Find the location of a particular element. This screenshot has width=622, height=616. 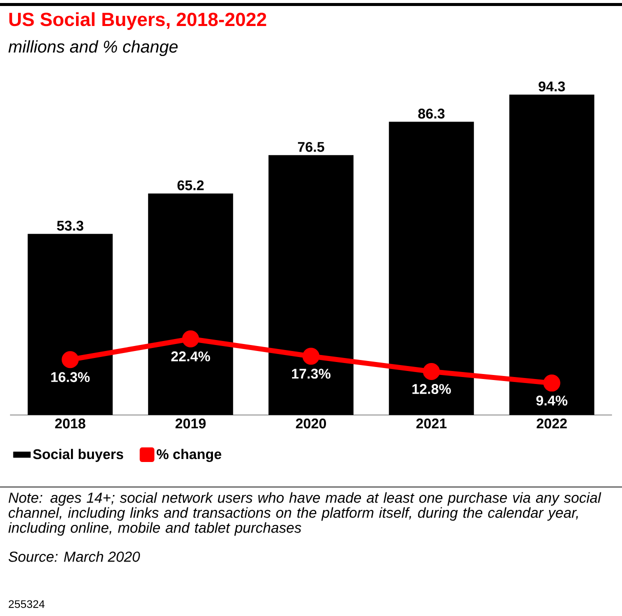

data-label: 9.4% is located at coordinates (552, 401).